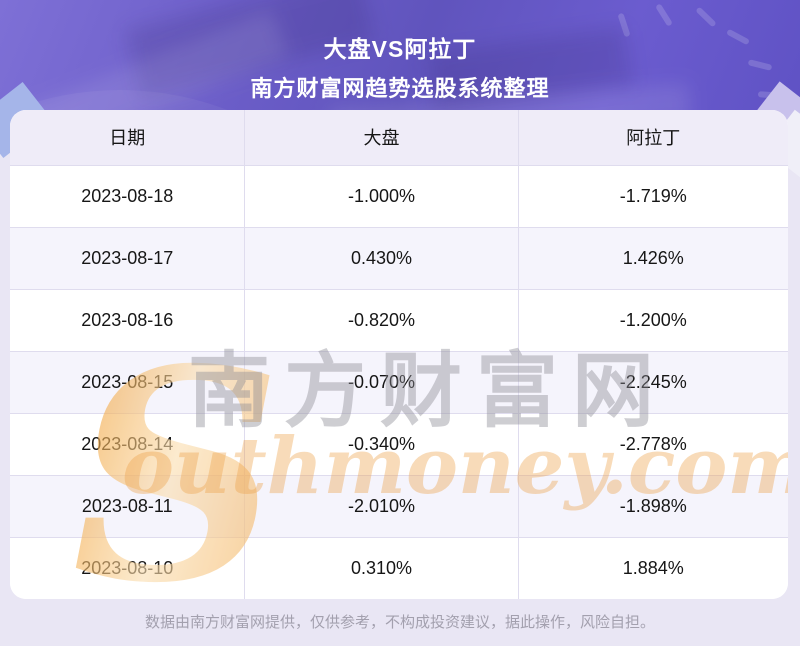  Describe the element at coordinates (128, 568) in the screenshot. I see `date-cell: 2023-08-10` at that location.